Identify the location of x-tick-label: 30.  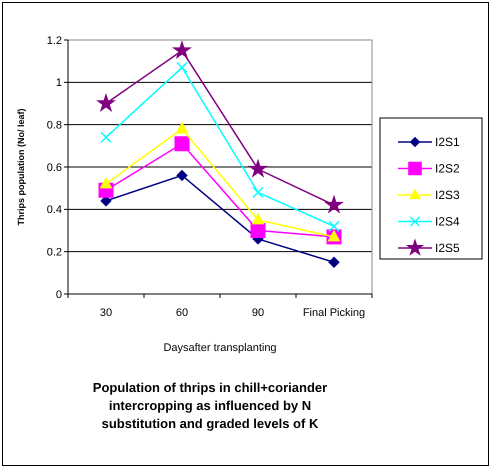
(106, 313).